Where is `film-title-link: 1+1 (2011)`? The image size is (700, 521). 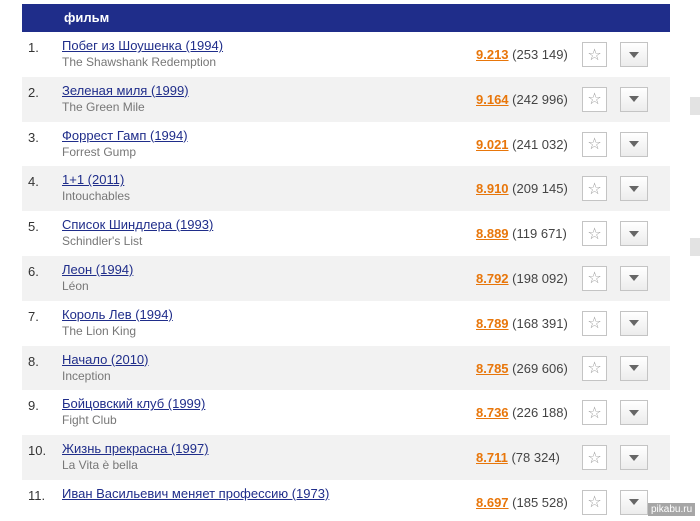 film-title-link: 1+1 (2011) is located at coordinates (93, 180).